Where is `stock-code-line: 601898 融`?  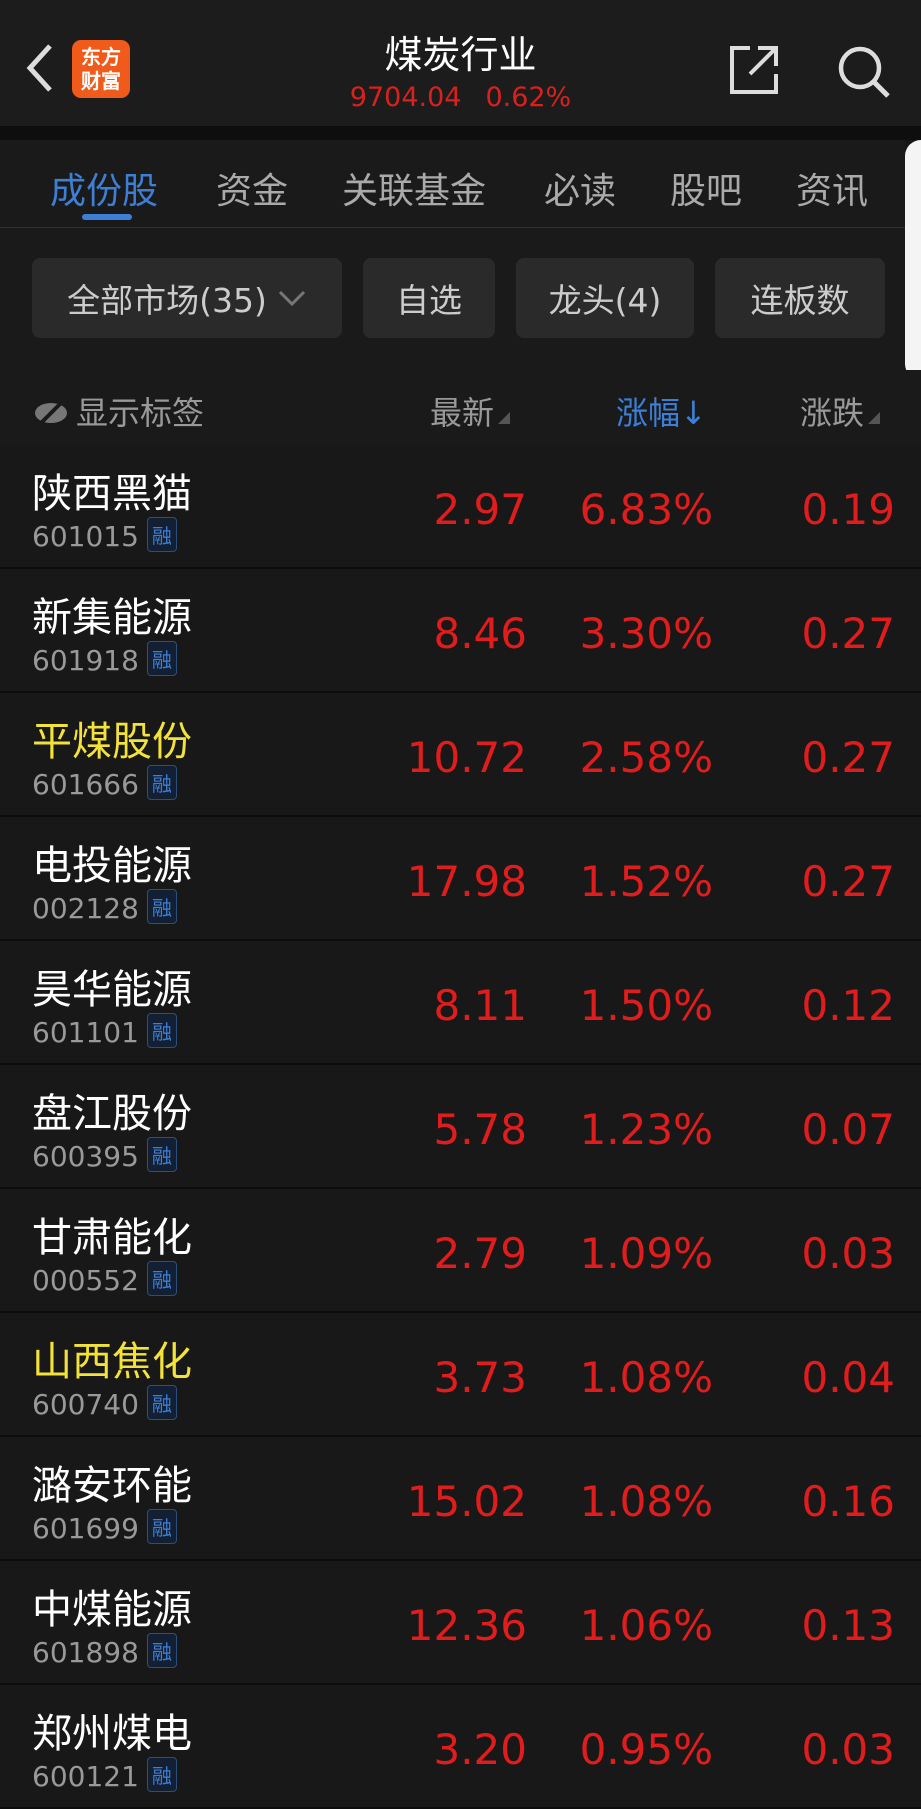 stock-code-line: 601898 融 is located at coordinates (104, 1651).